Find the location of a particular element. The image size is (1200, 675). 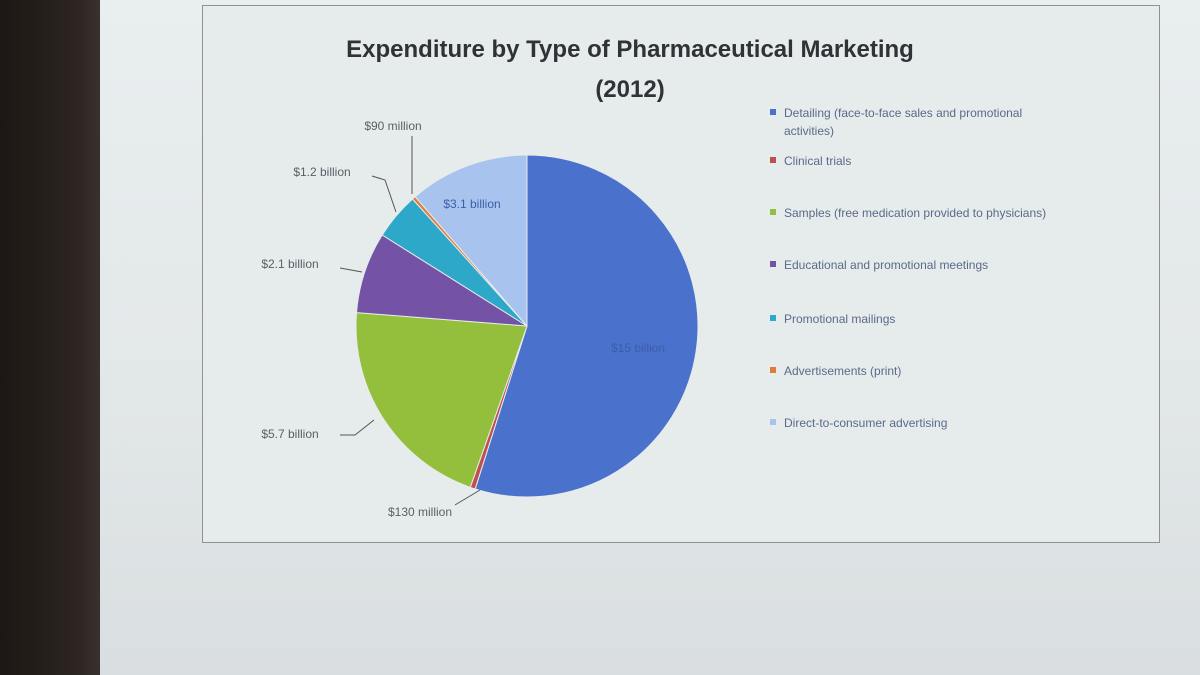

data-label-1: $15 billion is located at coordinates (638, 348).